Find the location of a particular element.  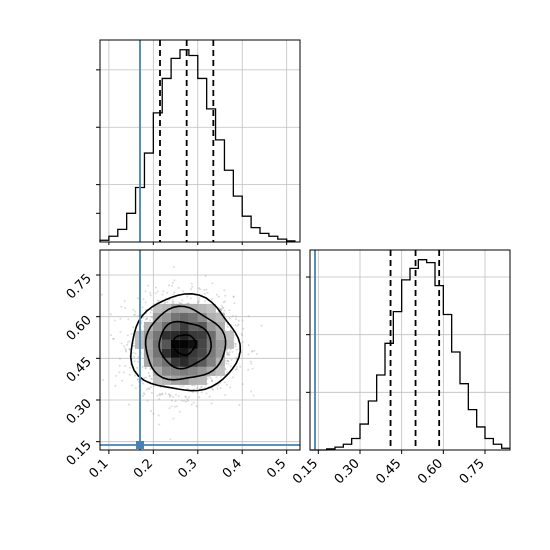

contour-line is located at coordinates (185, 343).